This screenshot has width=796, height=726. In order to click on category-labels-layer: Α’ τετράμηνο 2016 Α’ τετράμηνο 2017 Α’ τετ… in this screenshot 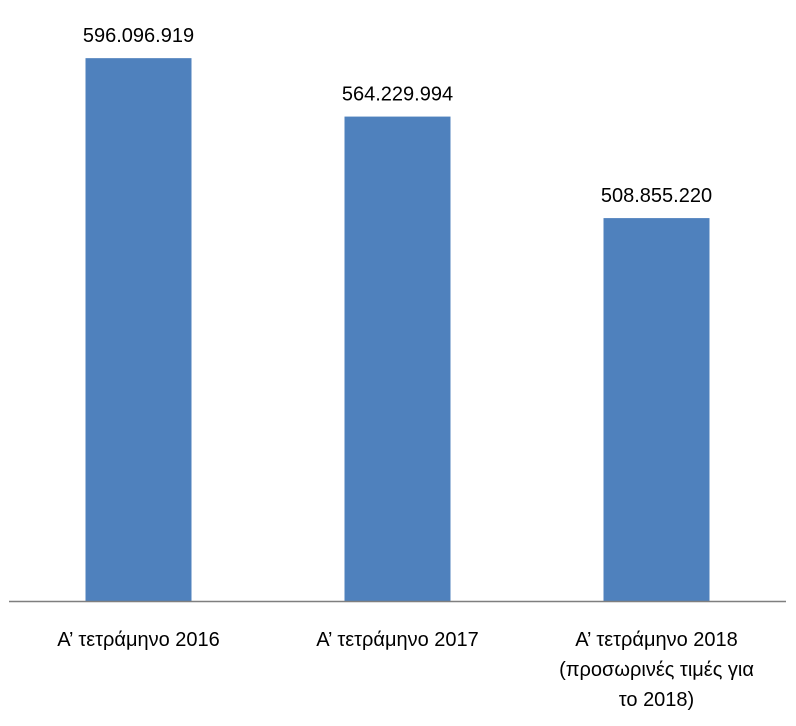, I will do `click(405, 670)`.